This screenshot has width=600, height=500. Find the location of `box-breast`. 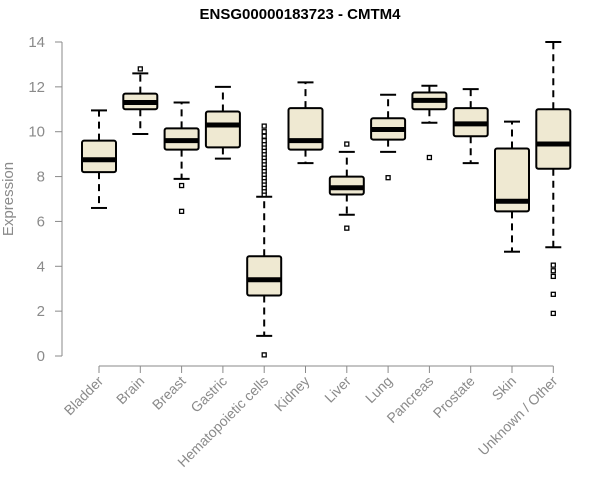

box-breast is located at coordinates (181, 157).